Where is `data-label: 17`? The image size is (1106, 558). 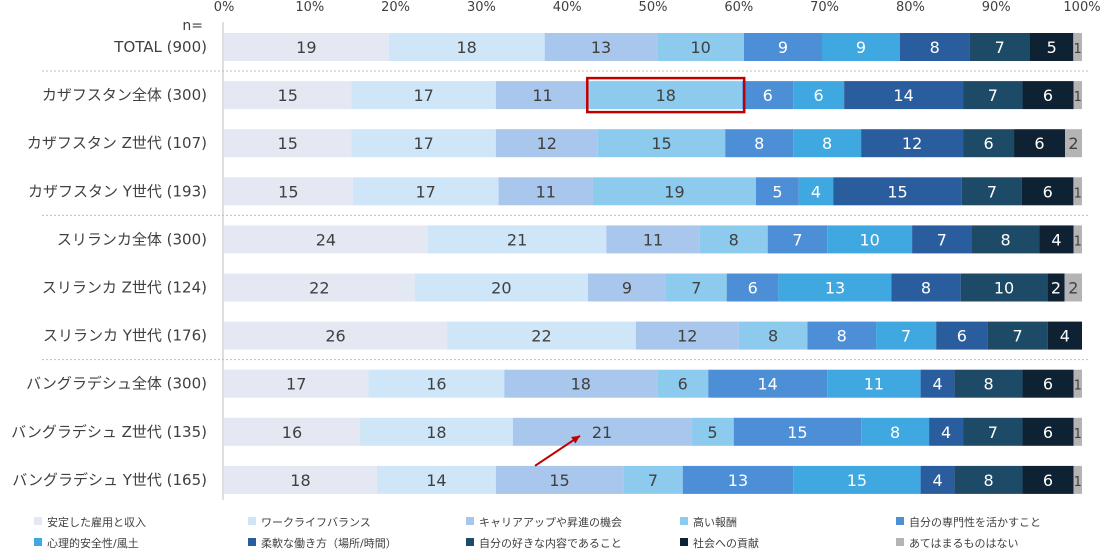 data-label: 17 is located at coordinates (425, 191).